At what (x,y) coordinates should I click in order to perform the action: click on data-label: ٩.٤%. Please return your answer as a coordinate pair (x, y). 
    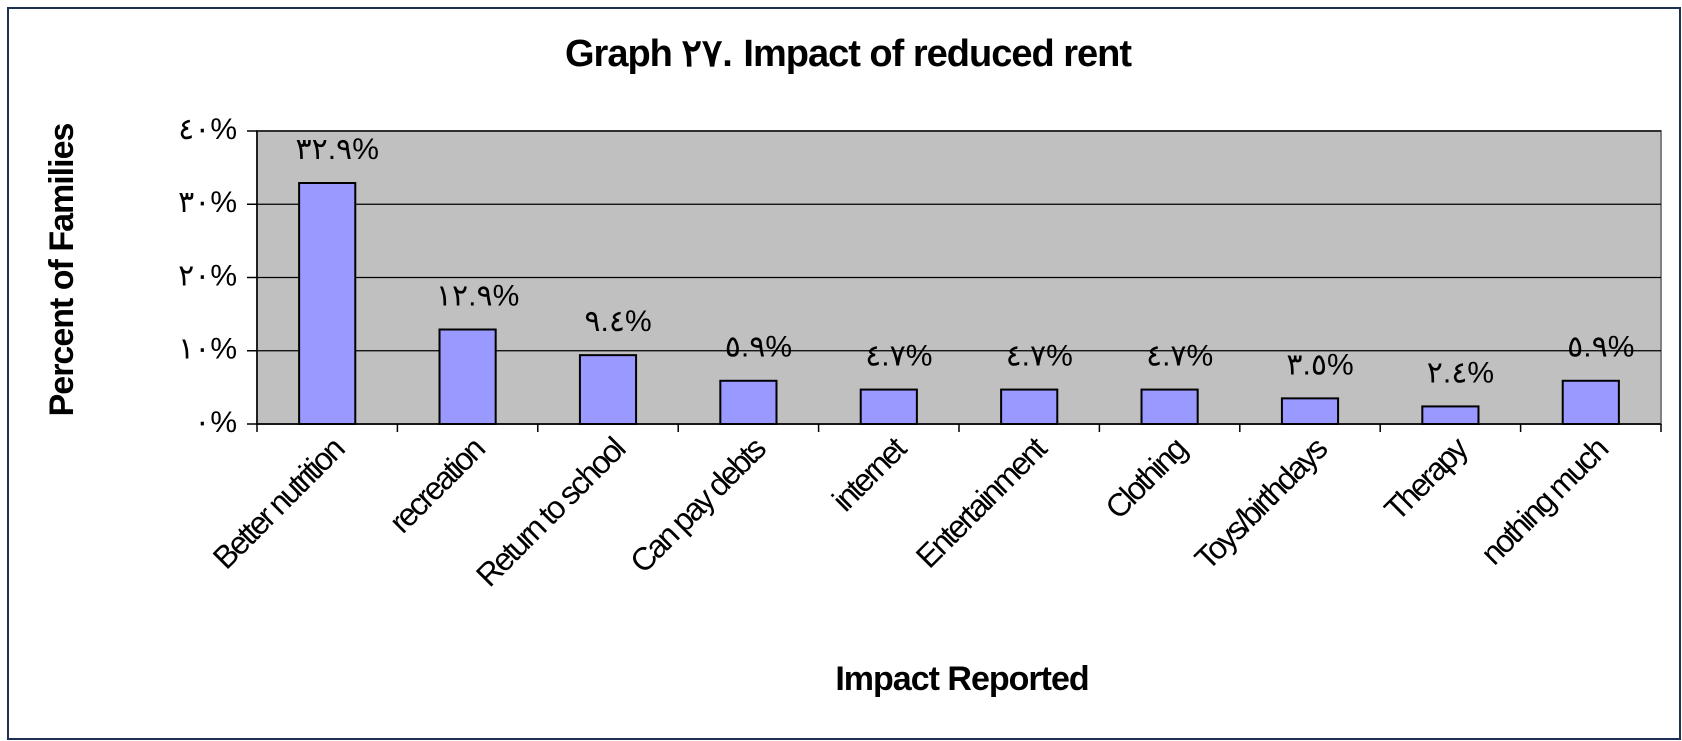
    Looking at the image, I should click on (617, 321).